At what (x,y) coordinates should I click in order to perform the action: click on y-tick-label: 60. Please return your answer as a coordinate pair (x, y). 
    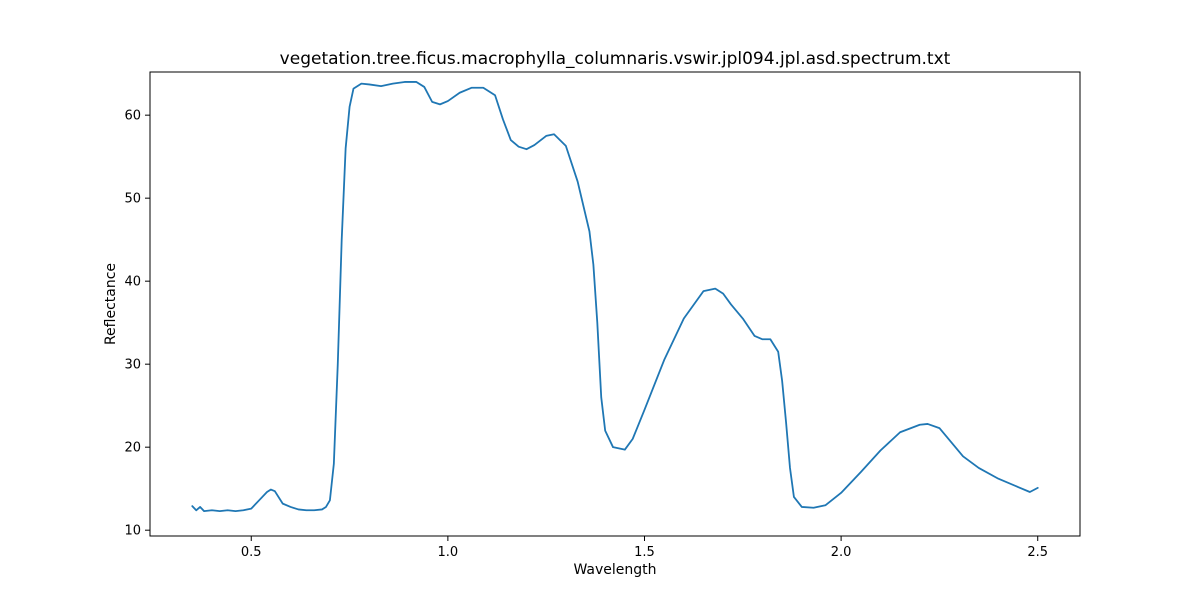
    Looking at the image, I should click on (132, 116).